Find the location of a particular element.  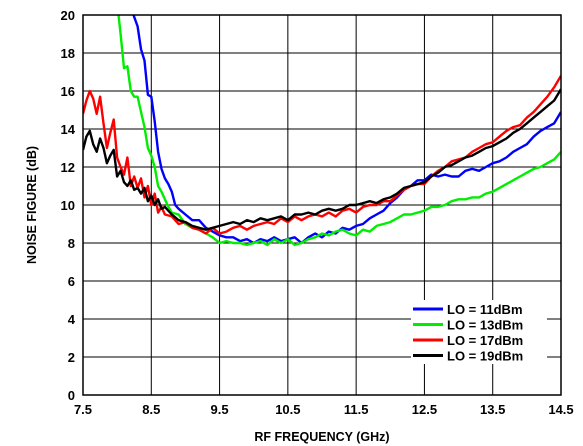

y-tick-label: 8 is located at coordinates (71, 243).